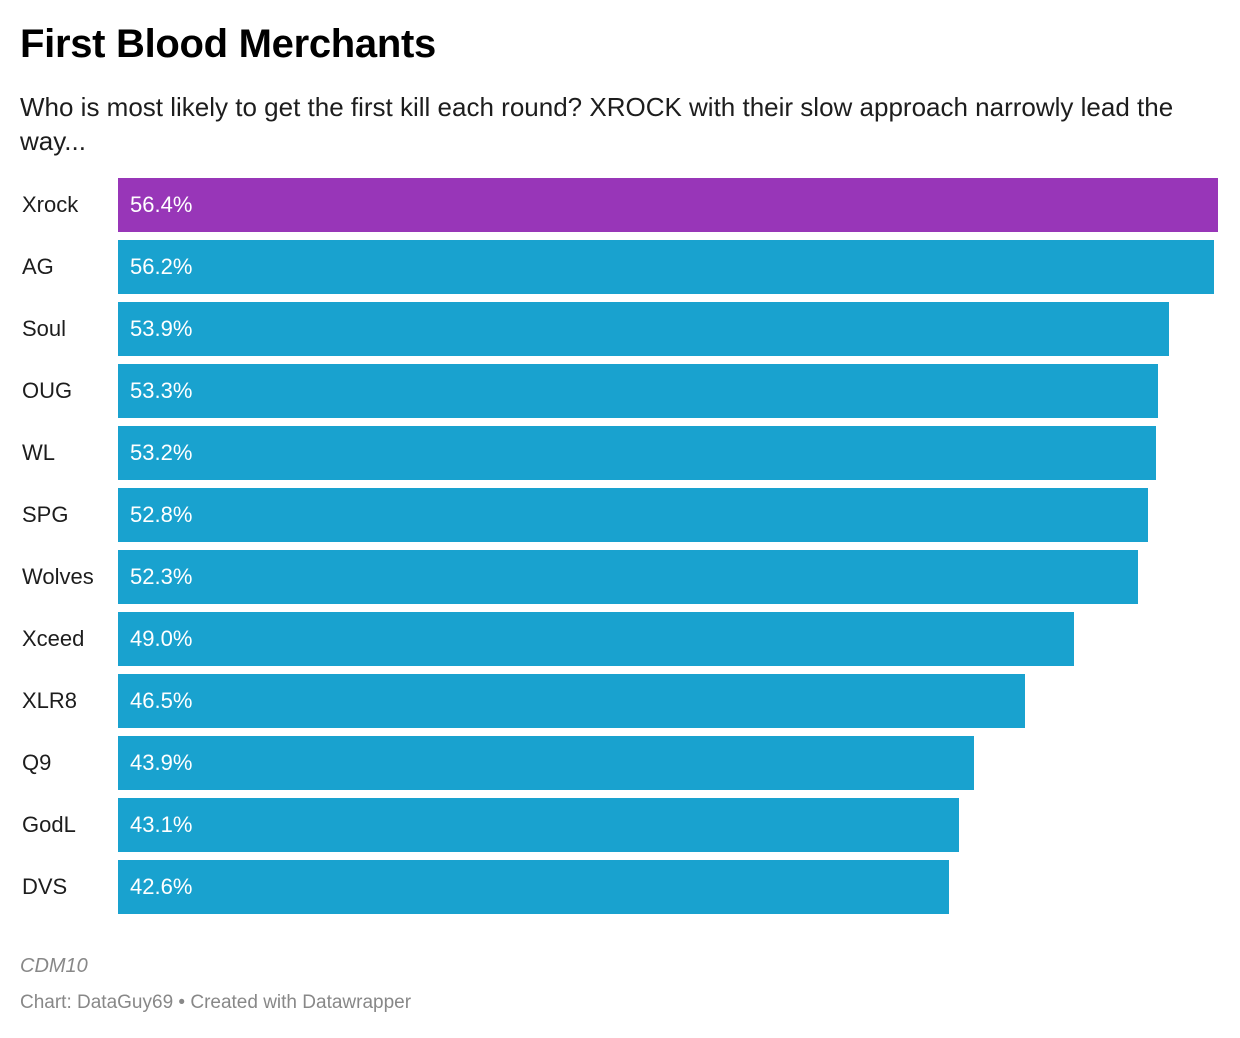 The height and width of the screenshot is (1038, 1240). I want to click on bar-row-soul: Soul 53.9%, so click(620, 329).